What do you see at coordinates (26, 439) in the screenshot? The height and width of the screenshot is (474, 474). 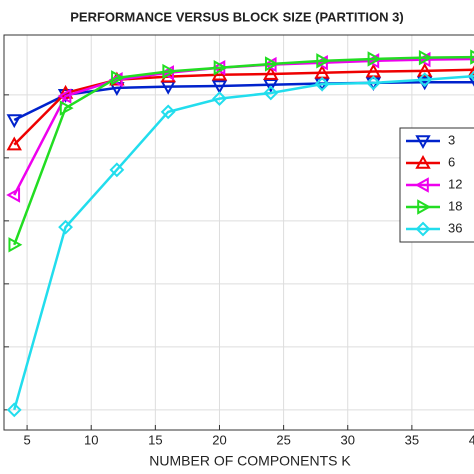 I see `x-tick-label: 5` at bounding box center [26, 439].